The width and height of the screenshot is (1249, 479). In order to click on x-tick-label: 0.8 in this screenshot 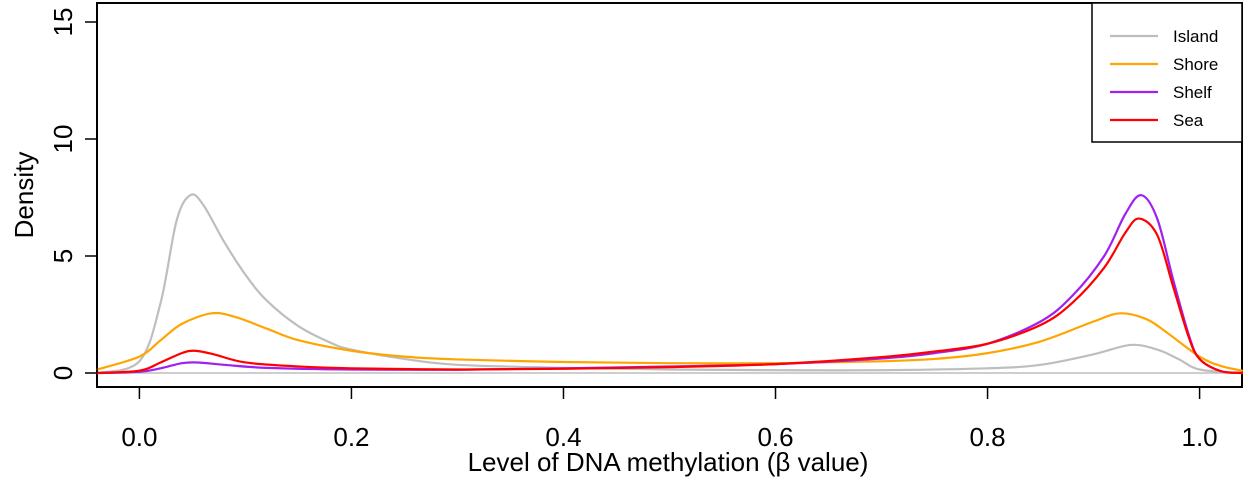, I will do `click(987, 437)`.